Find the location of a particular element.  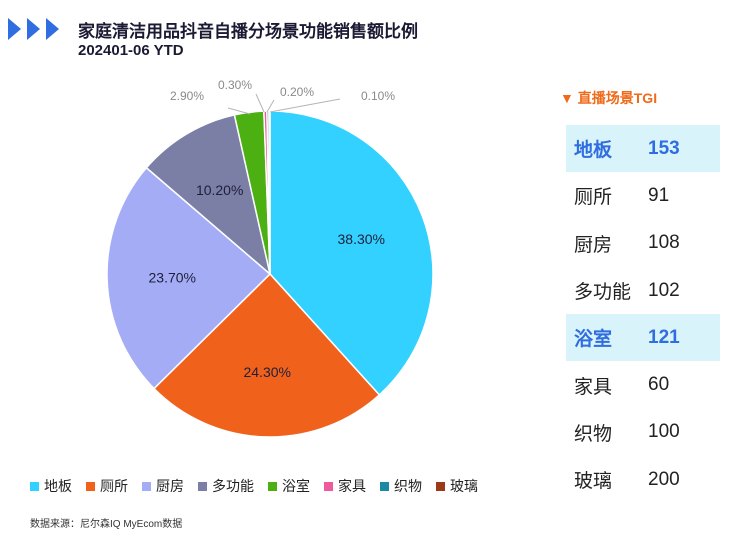

chart-title: 家庭清洁用品抖音自播分场景功能销售额比例 is located at coordinates (248, 31).